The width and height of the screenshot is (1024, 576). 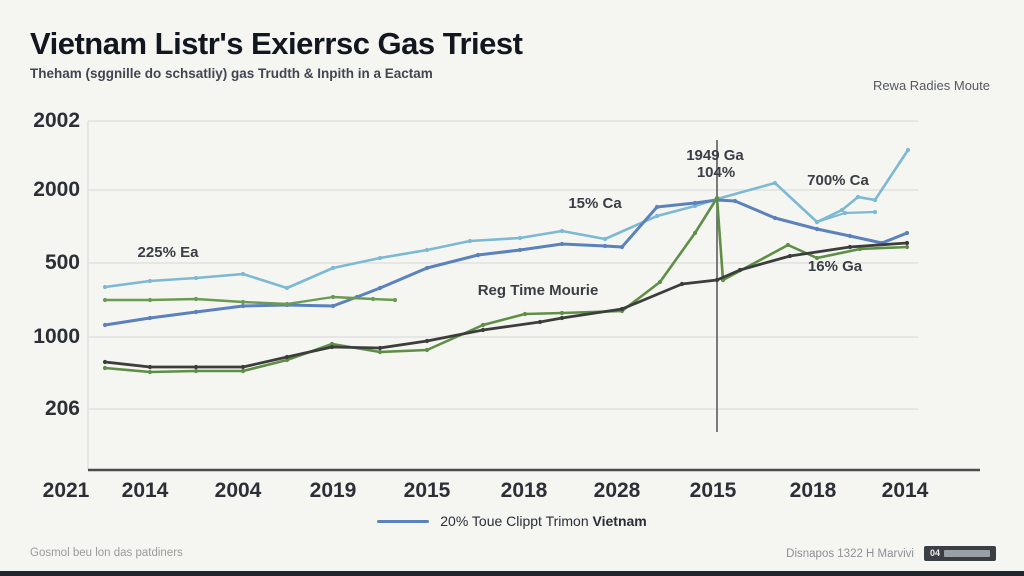 What do you see at coordinates (850, 553) in the screenshot?
I see `footer-attribution-text: Disnapos 1322 H Marvivi` at bounding box center [850, 553].